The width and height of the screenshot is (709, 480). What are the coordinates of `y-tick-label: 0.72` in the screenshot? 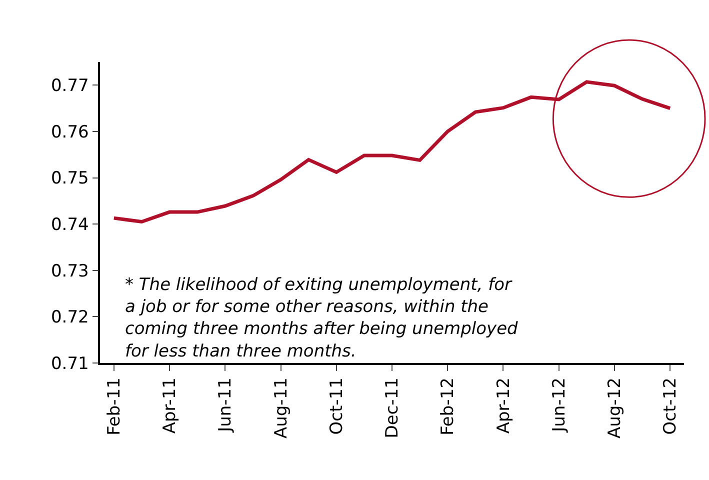 It's located at (69, 318).